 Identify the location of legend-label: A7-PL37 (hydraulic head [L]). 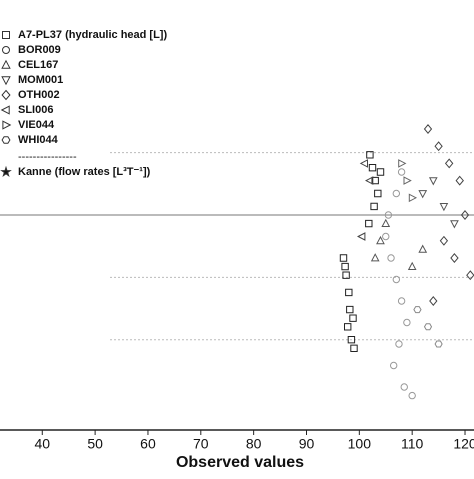
(92, 35).